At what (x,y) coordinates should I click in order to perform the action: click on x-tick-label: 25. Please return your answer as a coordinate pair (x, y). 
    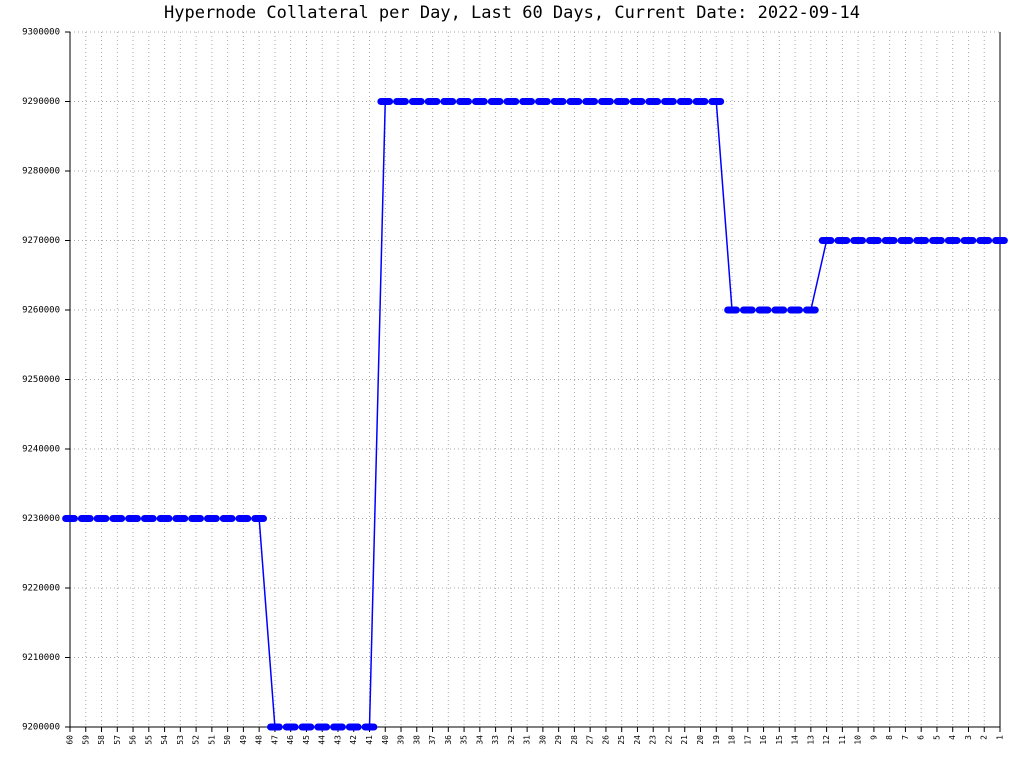
    Looking at the image, I should click on (621, 740).